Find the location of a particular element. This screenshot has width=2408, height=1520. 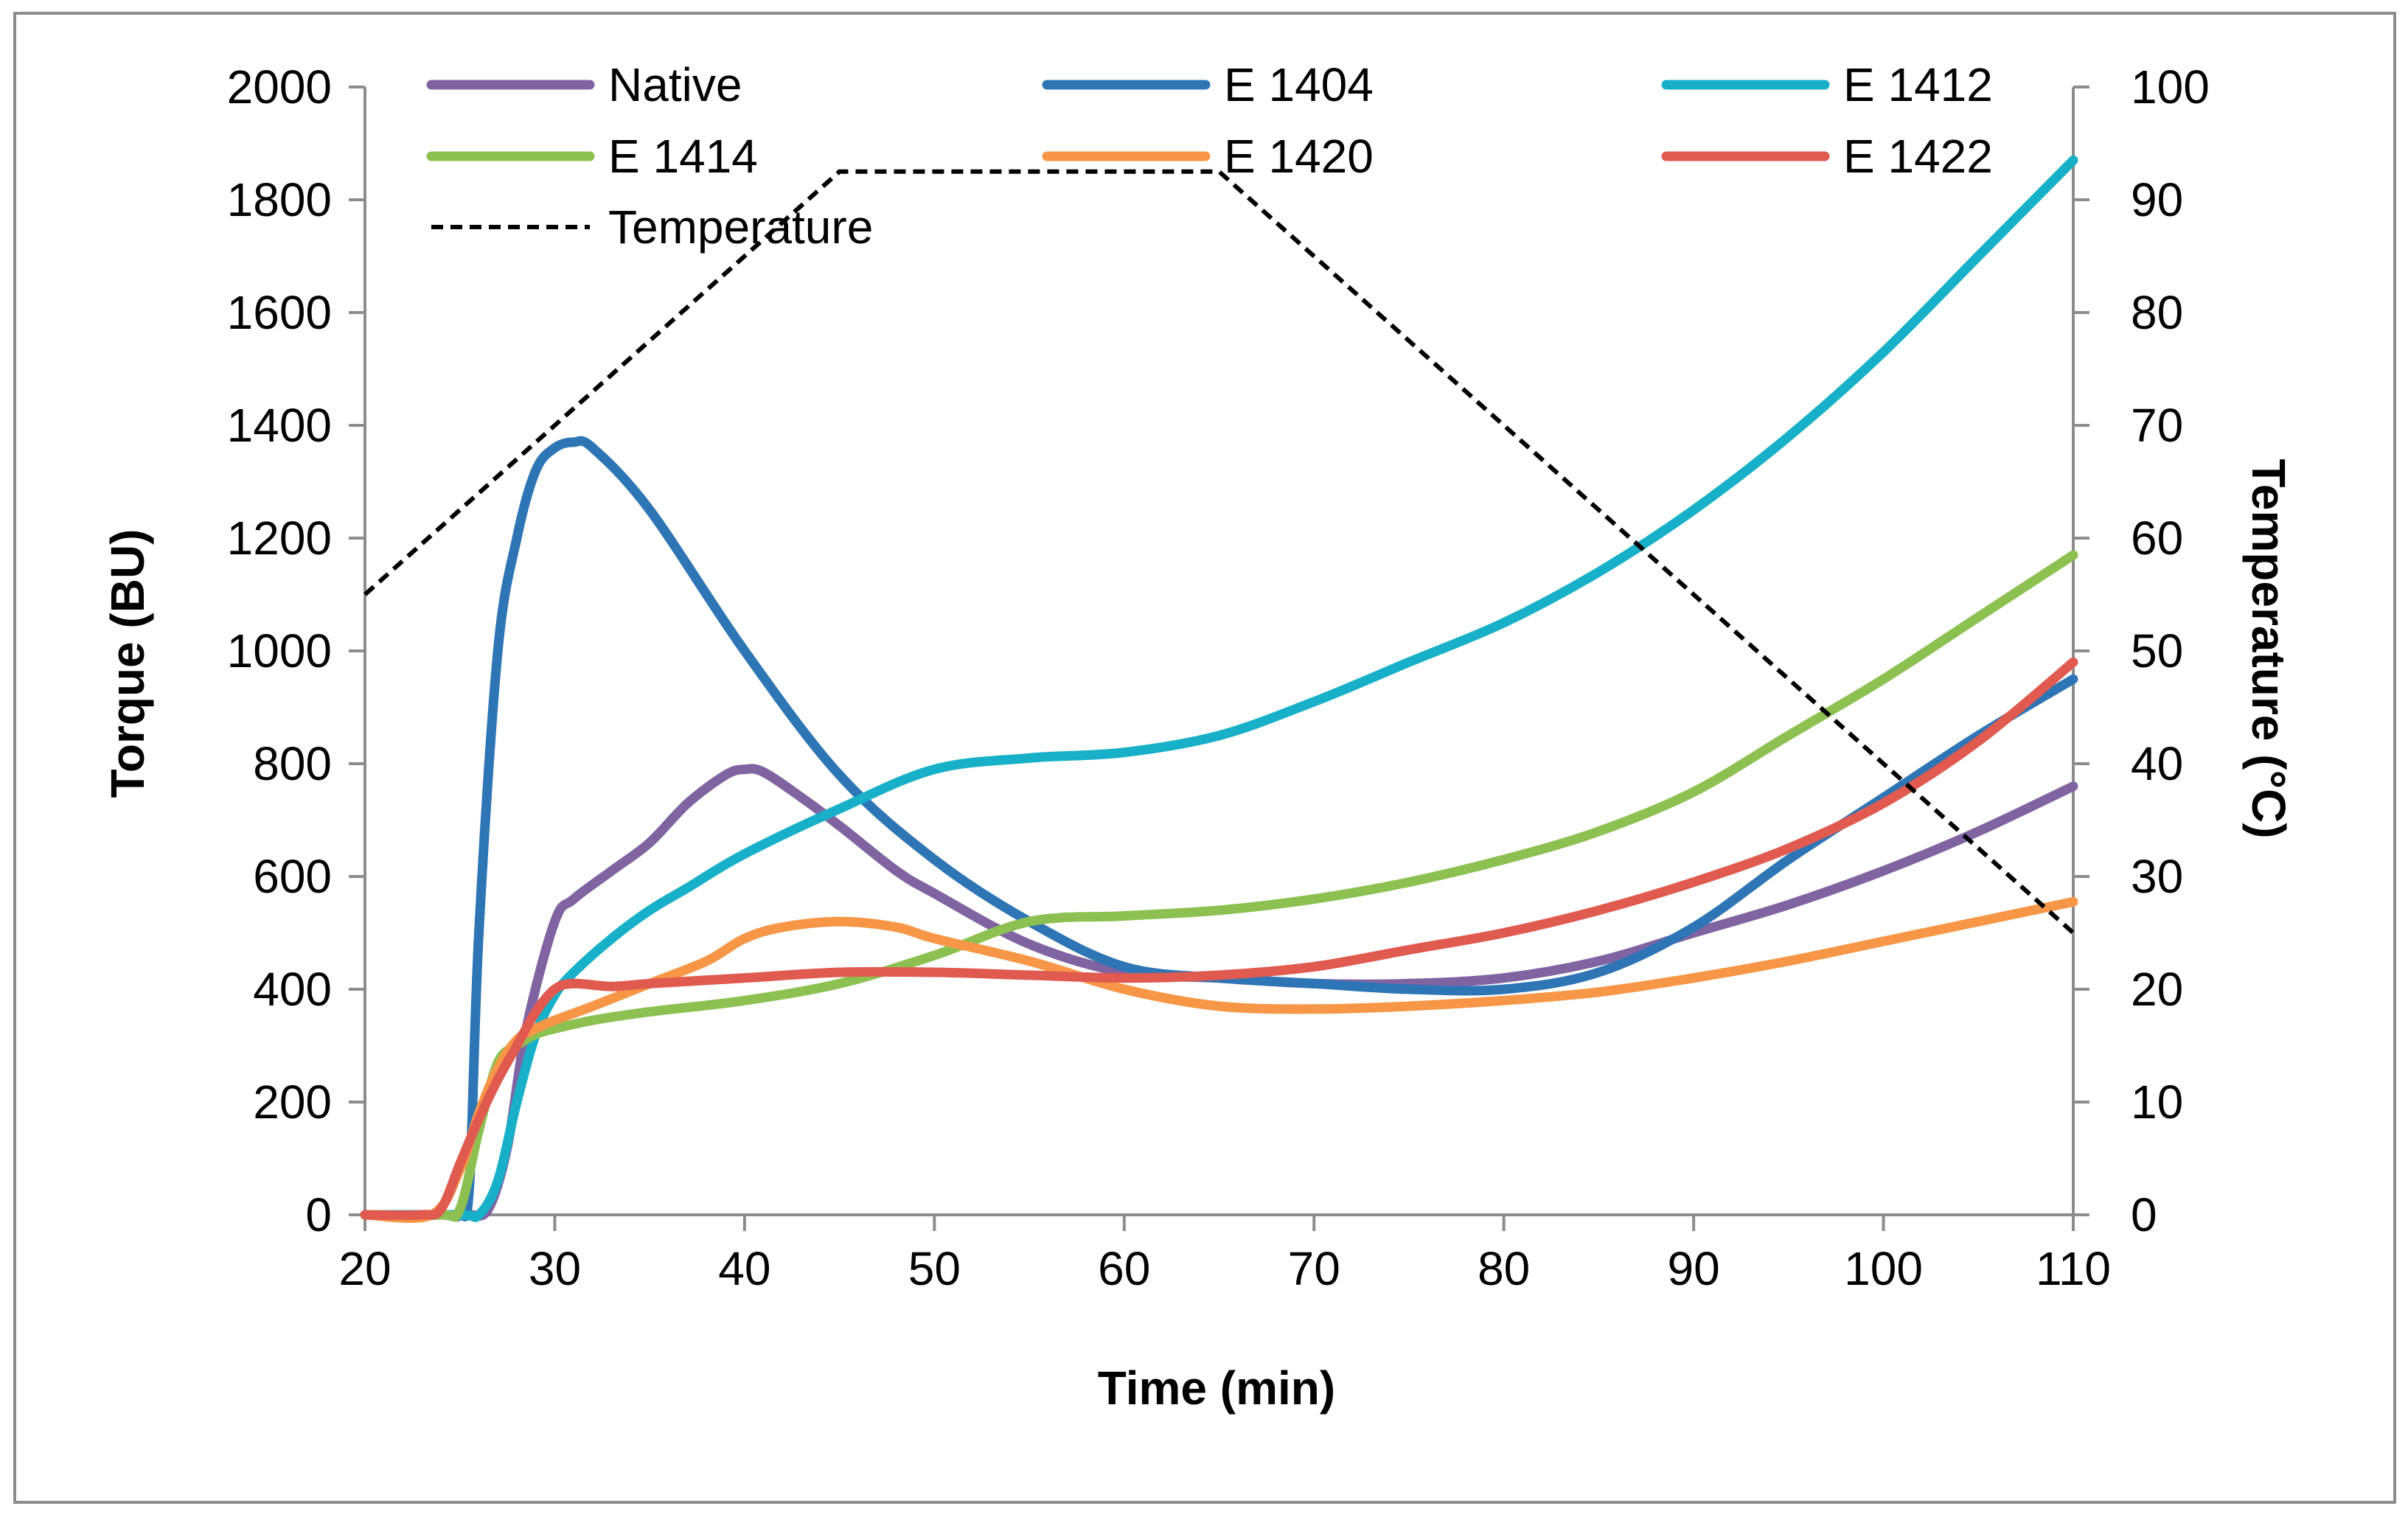

legend-label-temperature: Temperature is located at coordinates (741, 227).